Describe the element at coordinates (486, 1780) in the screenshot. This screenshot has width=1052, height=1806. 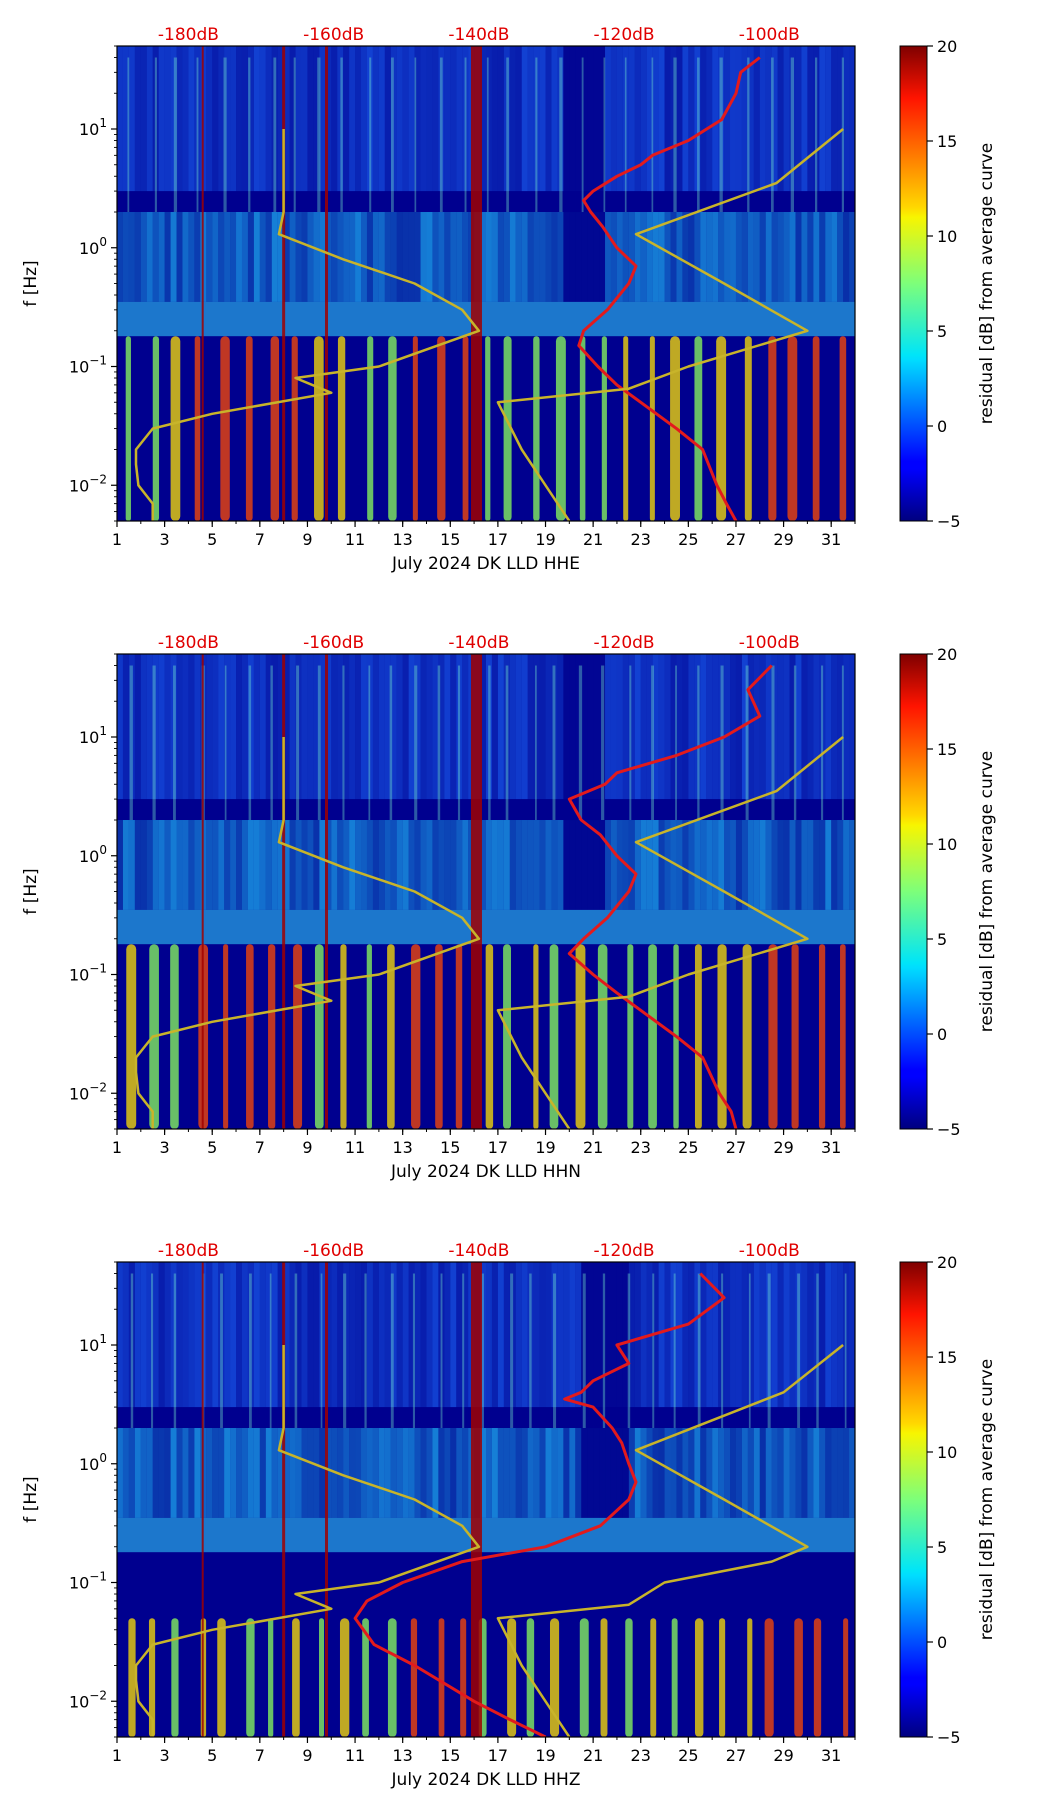
I see `x-axis-label: July 2024 DK LLD HHZ` at that location.